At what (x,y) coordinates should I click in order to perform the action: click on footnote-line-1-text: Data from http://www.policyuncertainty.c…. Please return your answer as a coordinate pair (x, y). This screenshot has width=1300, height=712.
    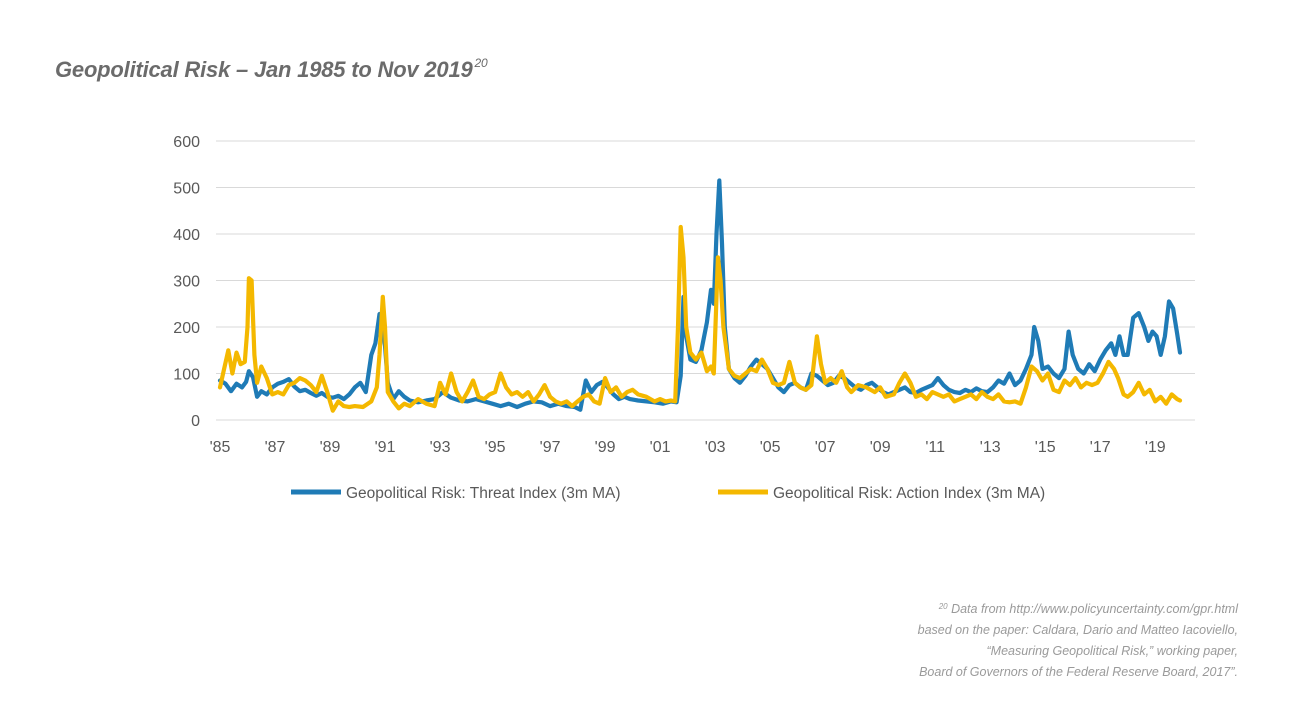
    Looking at the image, I should click on (1094, 609).